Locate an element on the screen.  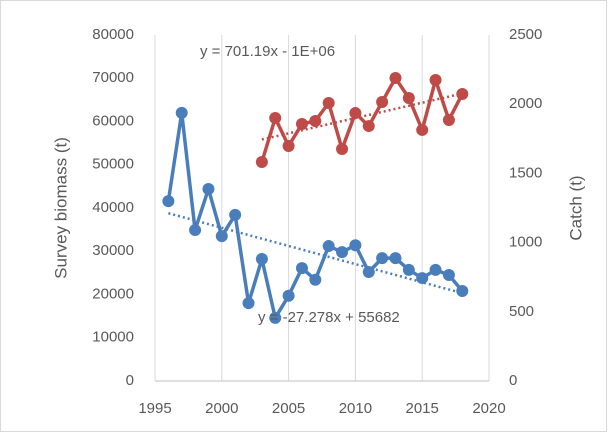
x-tick-label: 2015 is located at coordinates (422, 408).